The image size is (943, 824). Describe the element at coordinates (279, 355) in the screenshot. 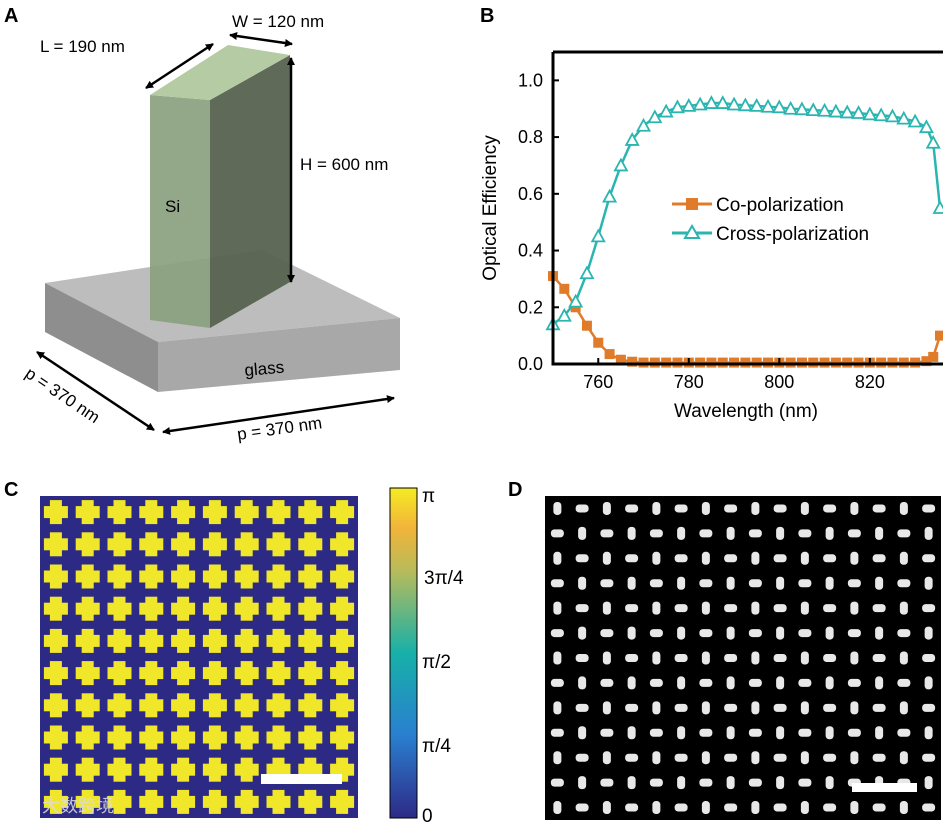

I see `glass-front-face` at that location.